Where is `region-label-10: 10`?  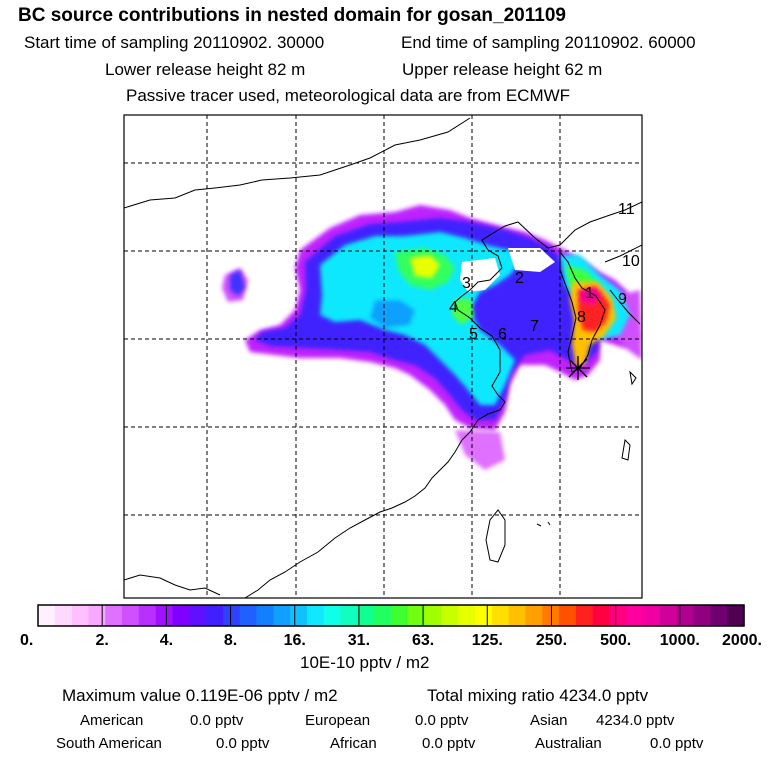
region-label-10: 10 is located at coordinates (631, 261).